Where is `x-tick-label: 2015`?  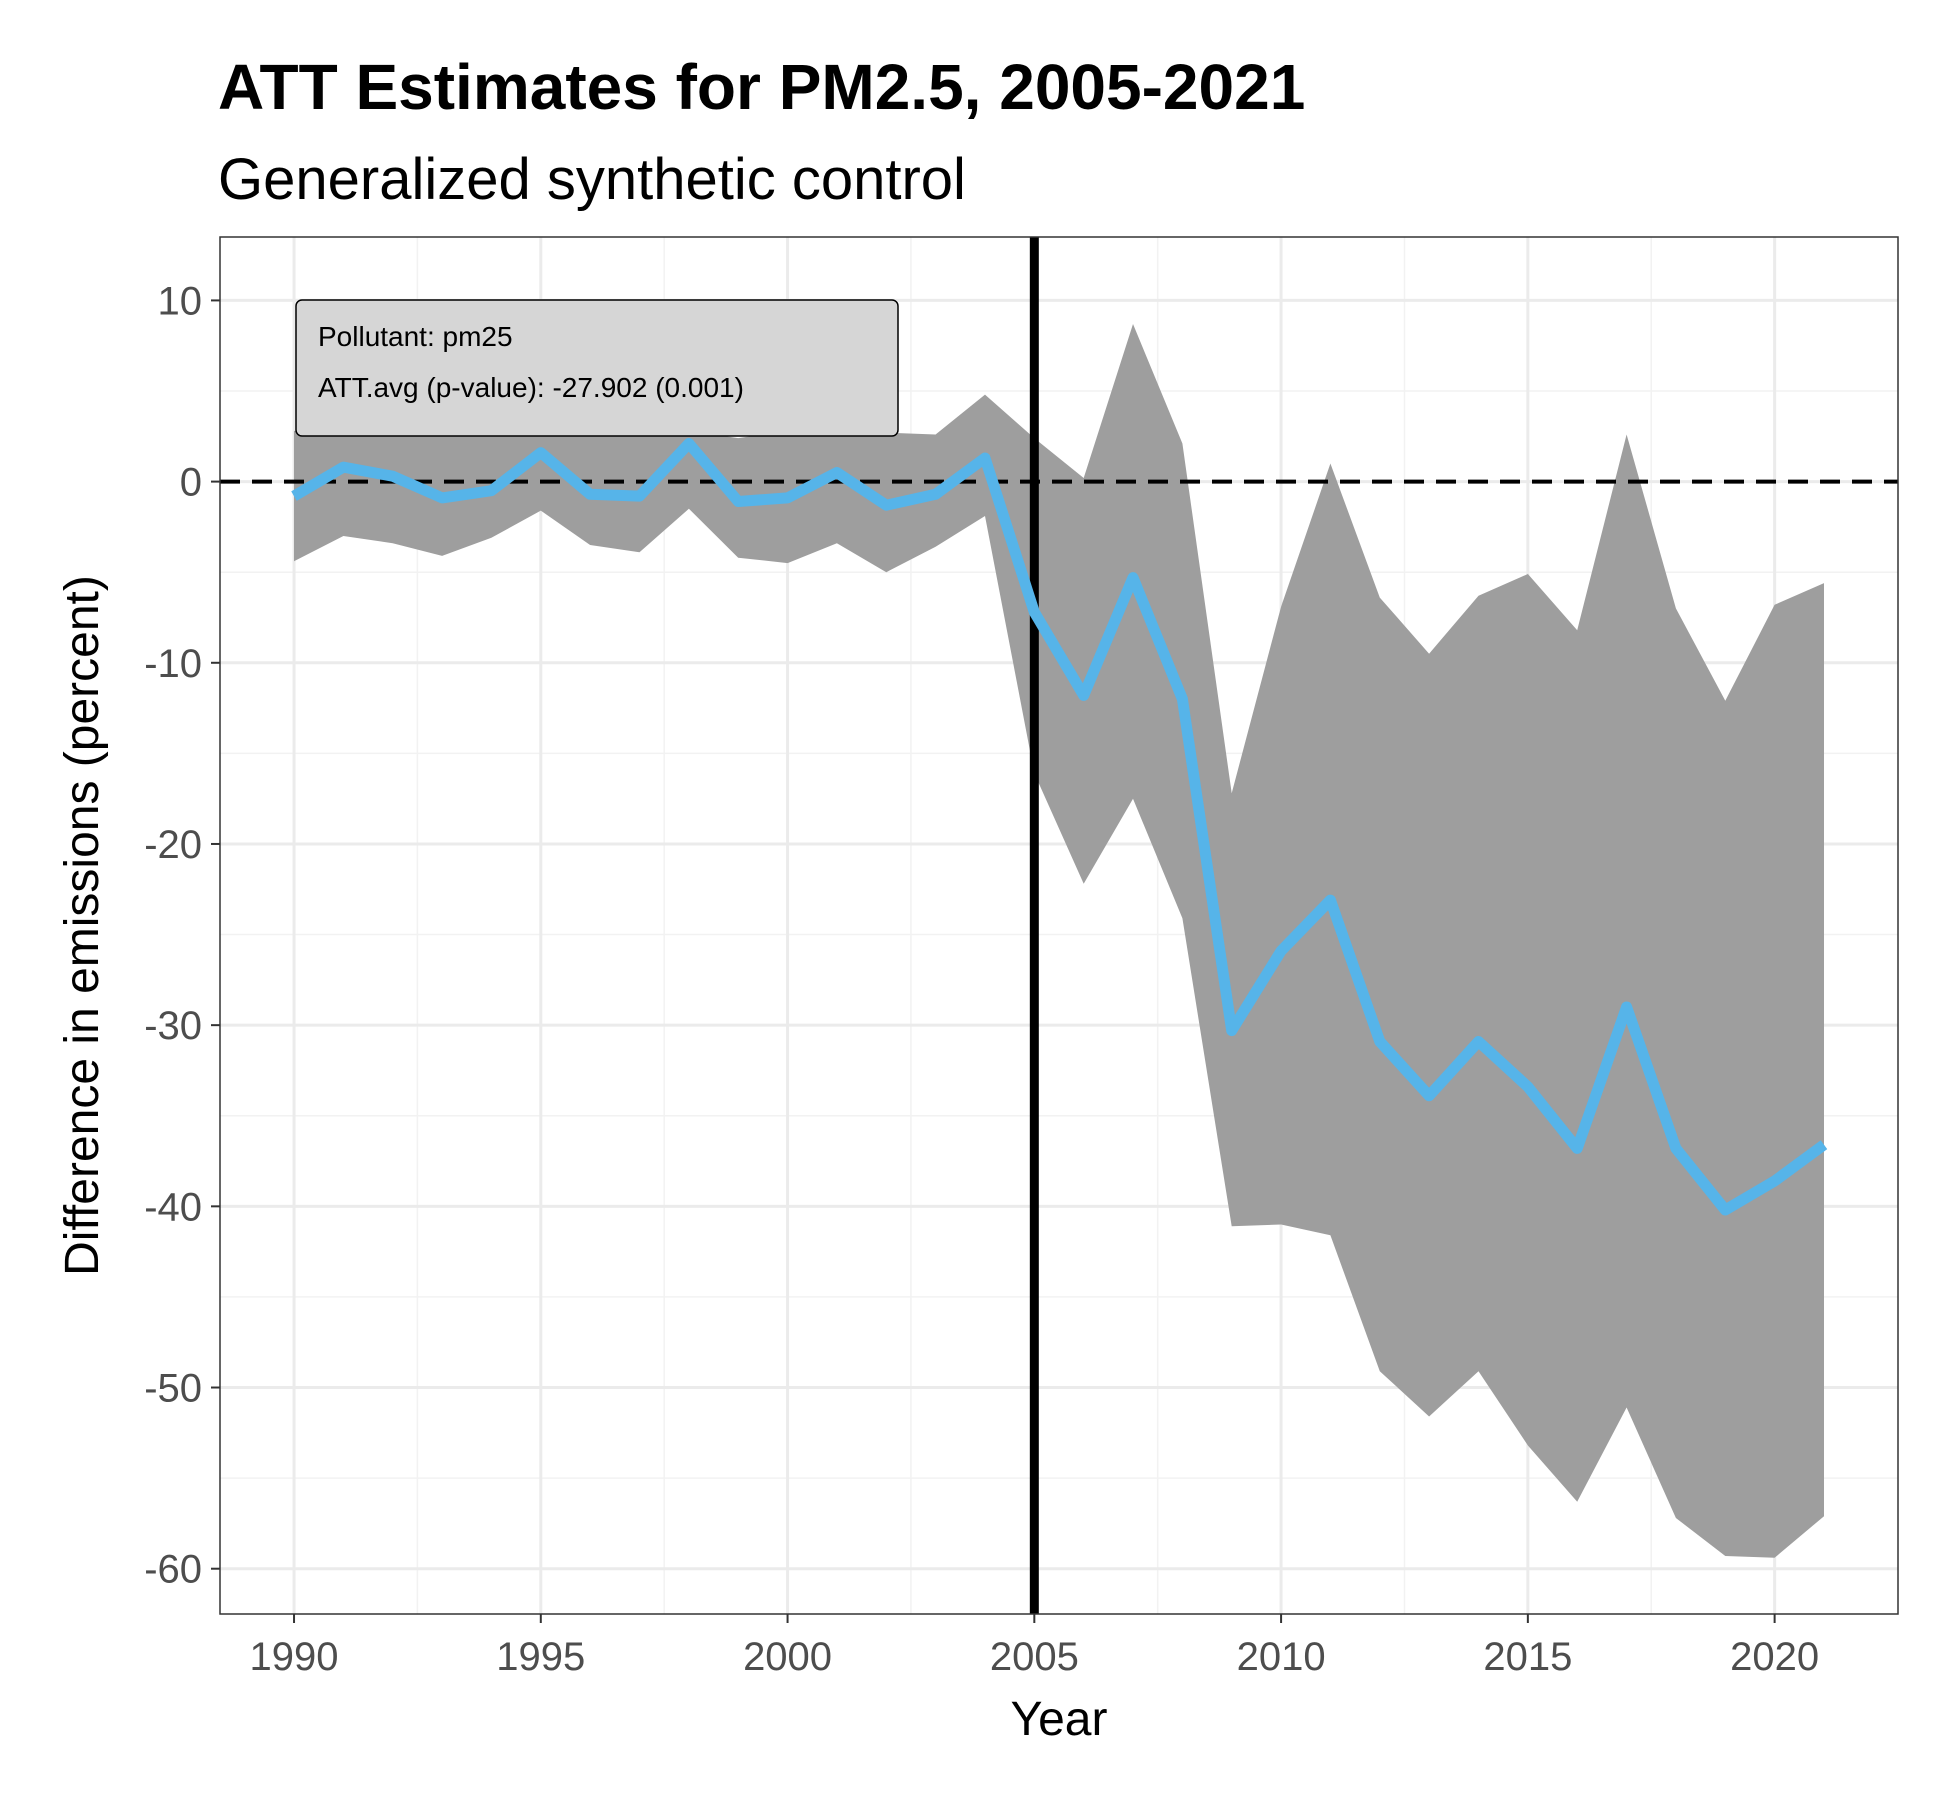 x-tick-label: 2015 is located at coordinates (1527, 1657).